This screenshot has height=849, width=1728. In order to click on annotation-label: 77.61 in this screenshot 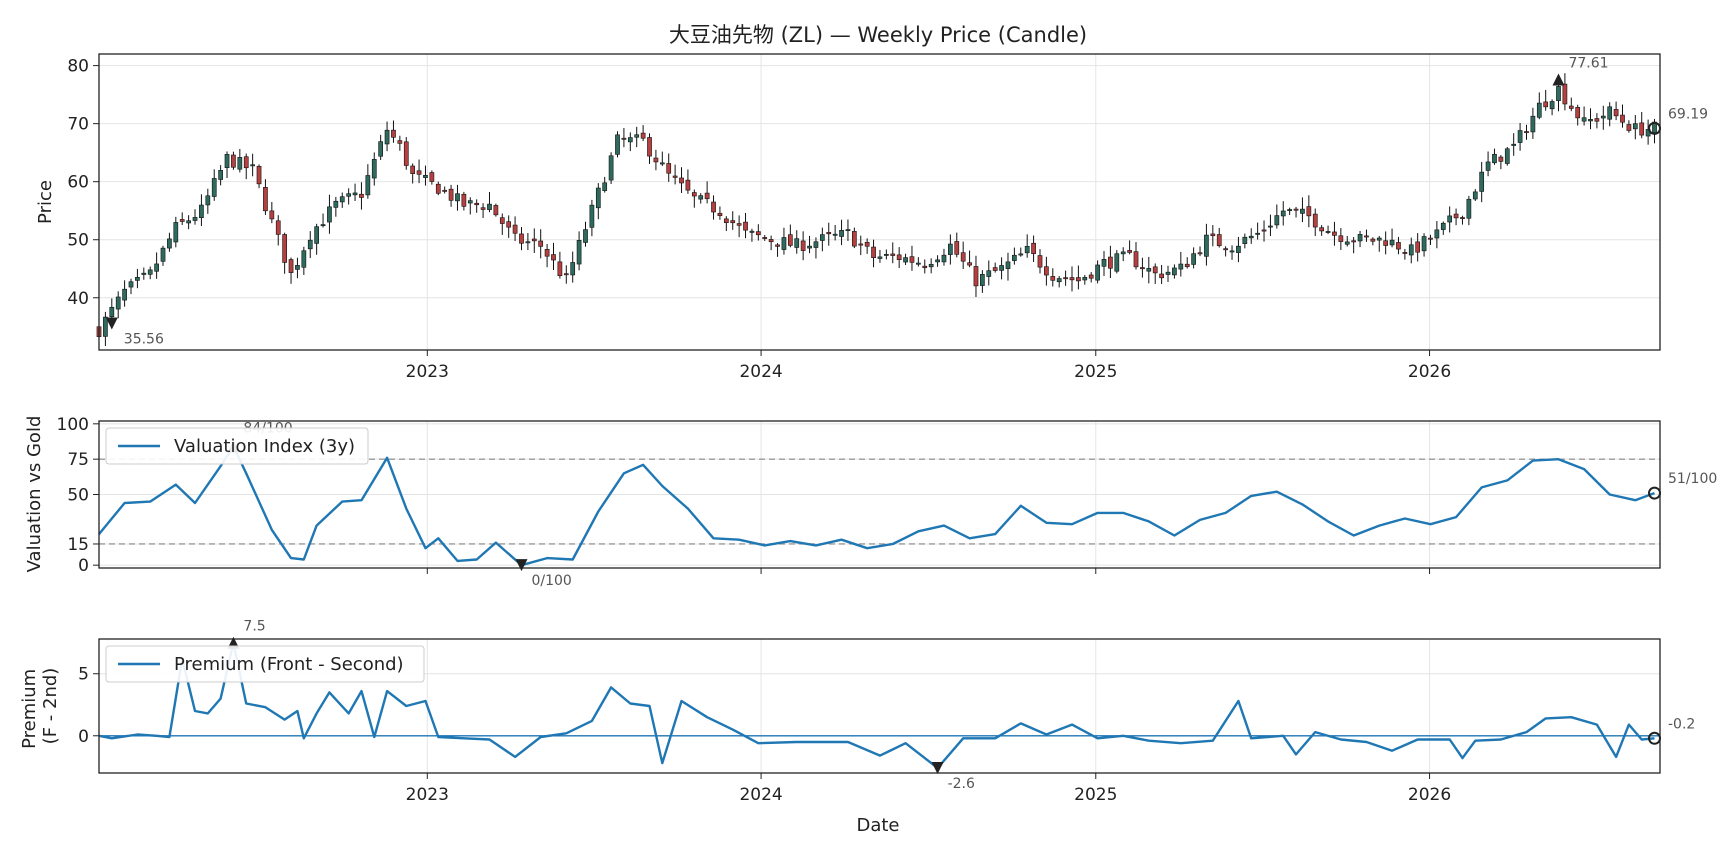, I will do `click(1588, 63)`.